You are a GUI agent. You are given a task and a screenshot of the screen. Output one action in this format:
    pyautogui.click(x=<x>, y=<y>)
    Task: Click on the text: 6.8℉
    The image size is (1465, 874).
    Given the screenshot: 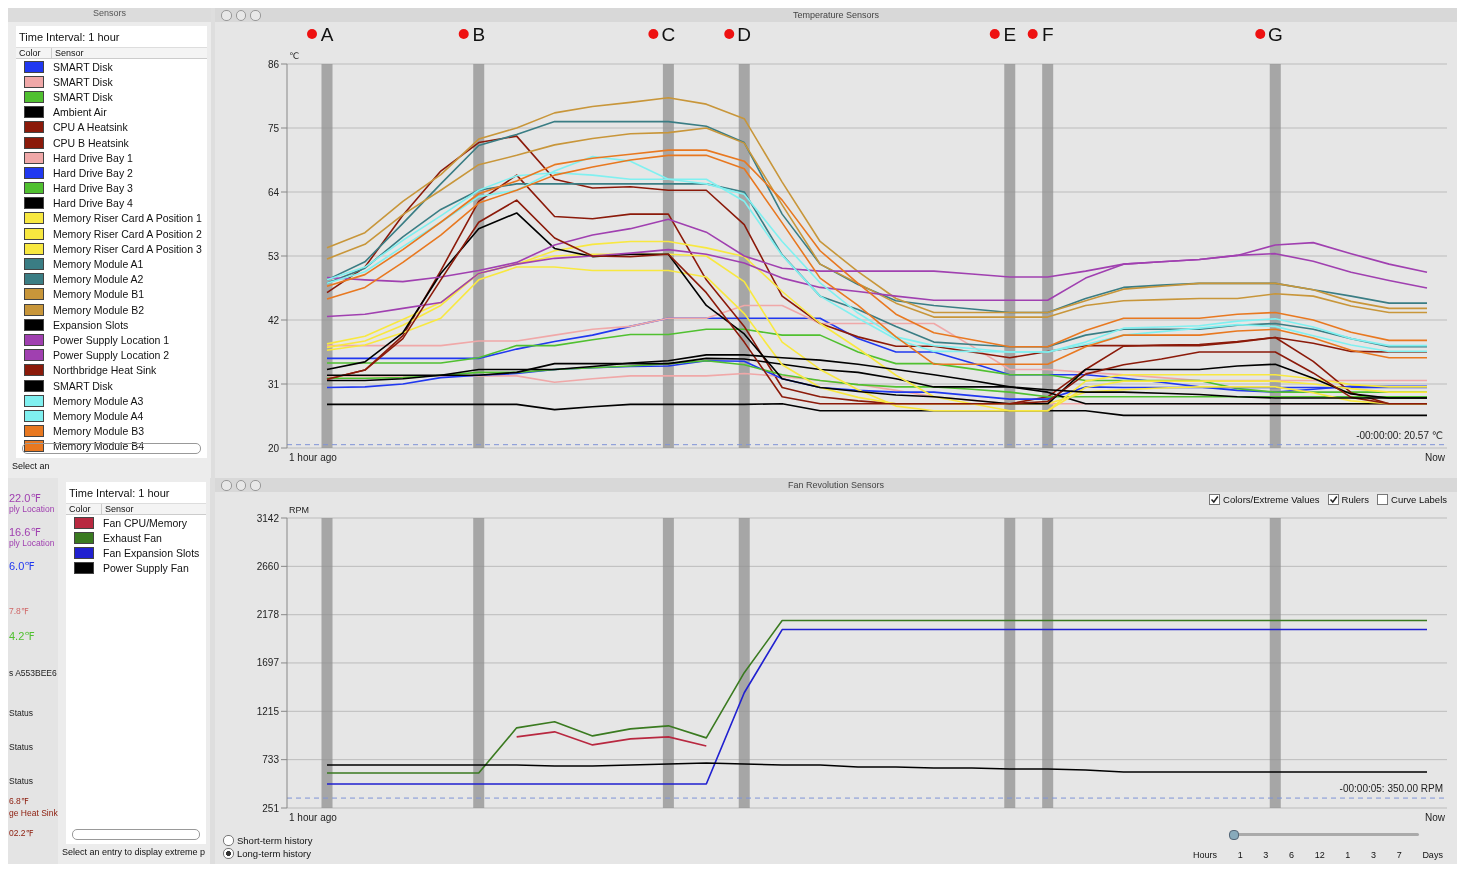 What is the action you would take?
    pyautogui.click(x=19, y=801)
    